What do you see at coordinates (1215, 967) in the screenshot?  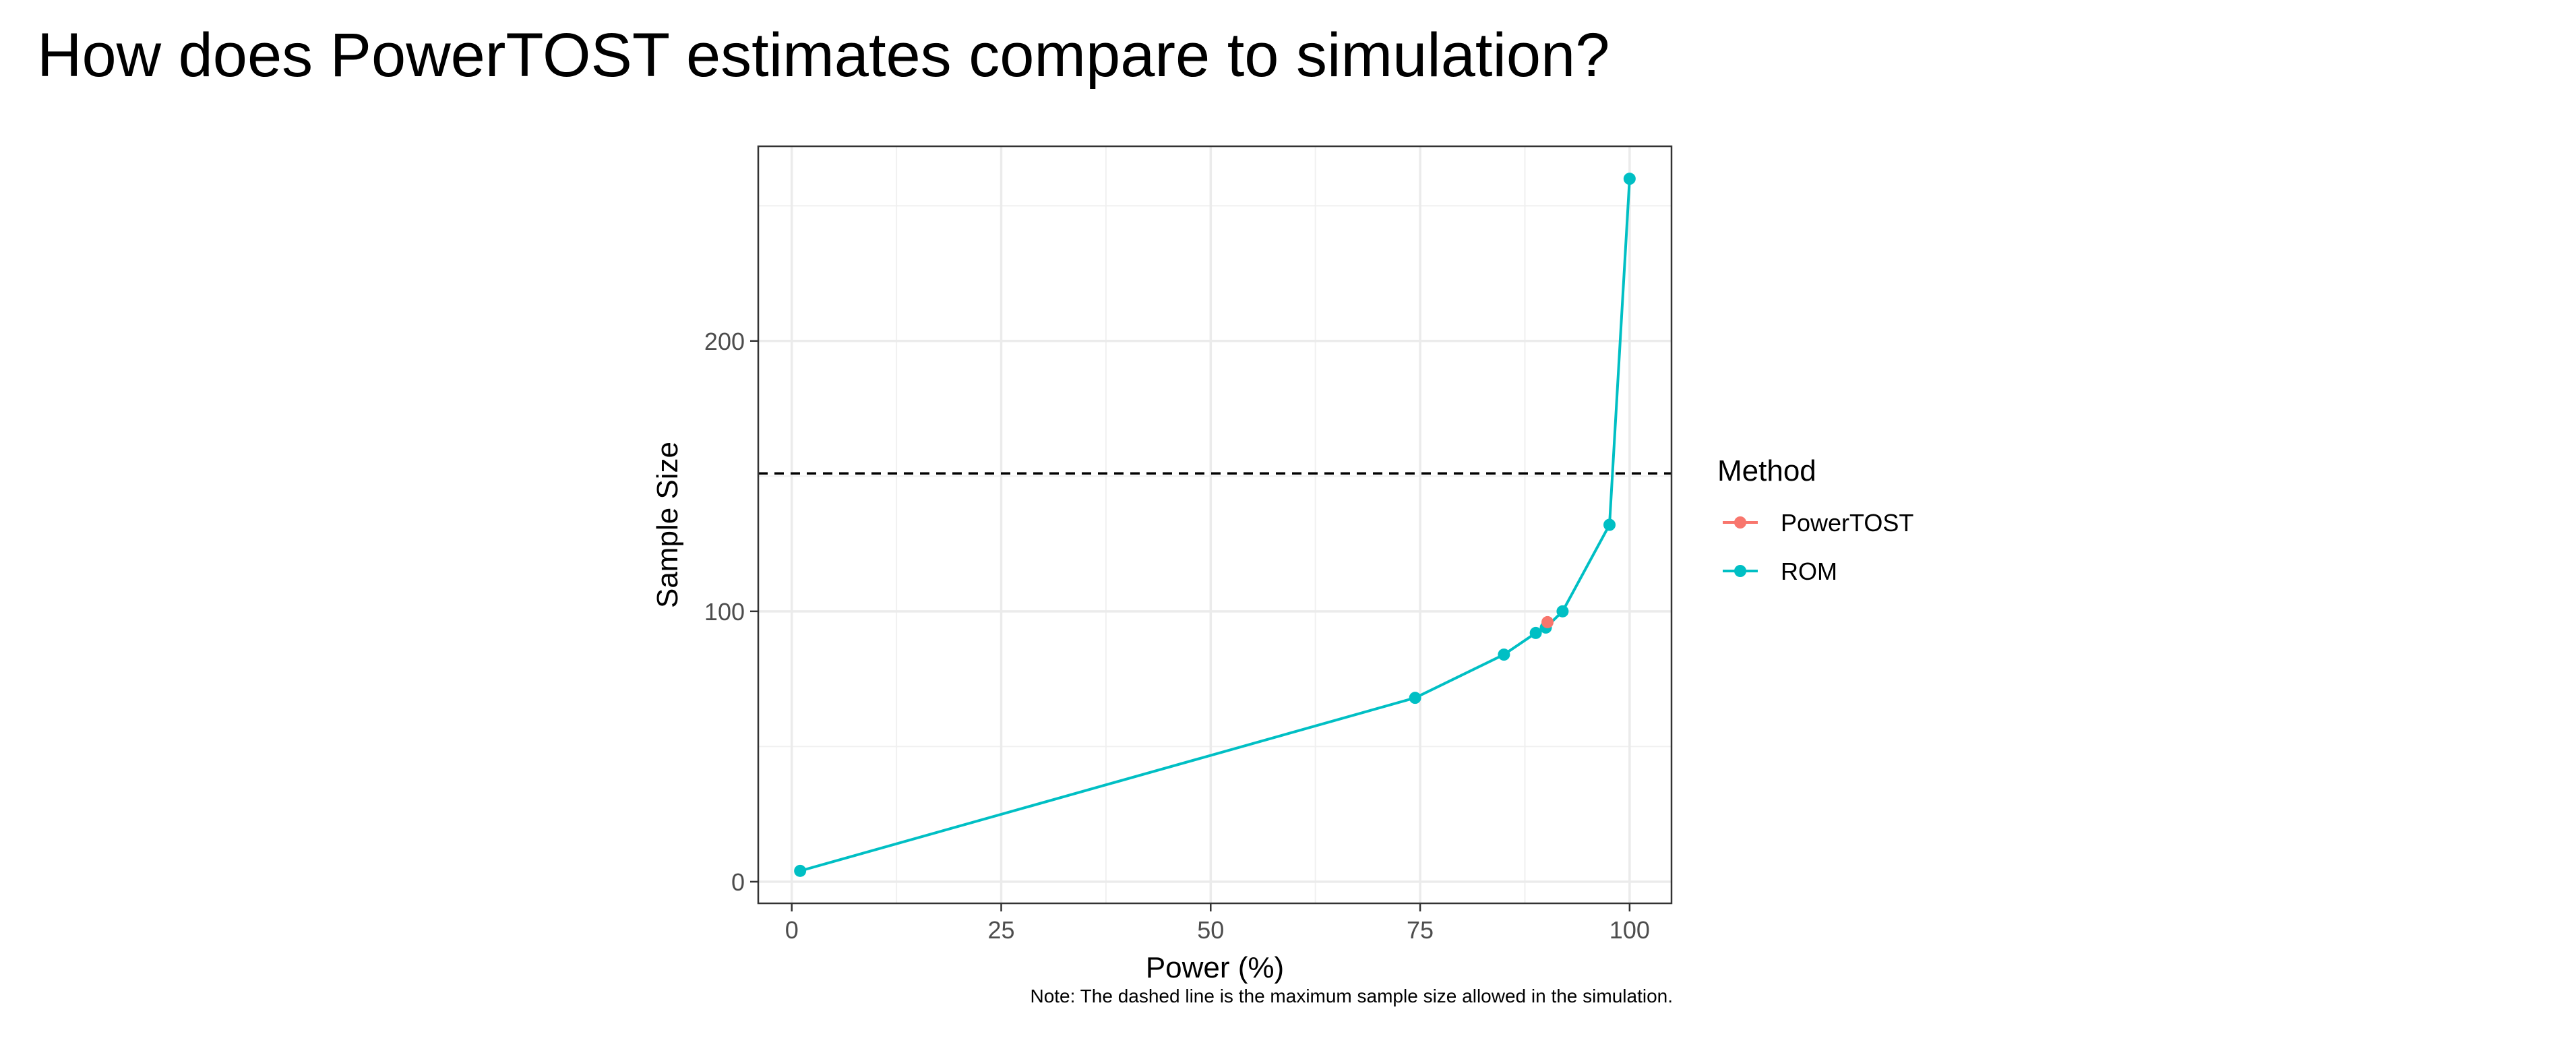 I see `x-axis-title: Power (%)` at bounding box center [1215, 967].